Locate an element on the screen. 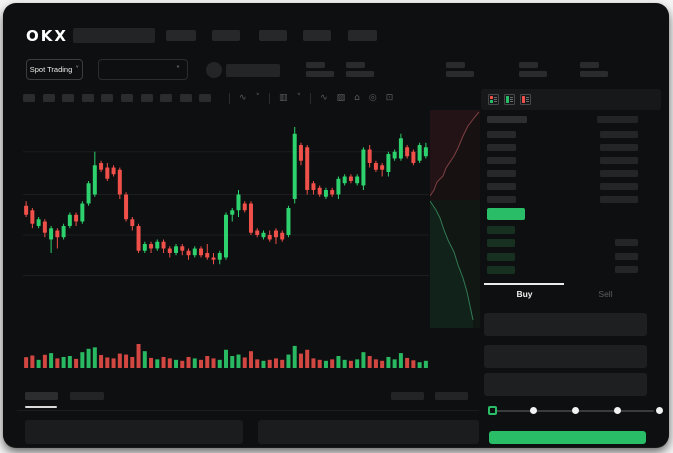 The width and height of the screenshot is (673, 453). last-price-badge is located at coordinates (506, 214).